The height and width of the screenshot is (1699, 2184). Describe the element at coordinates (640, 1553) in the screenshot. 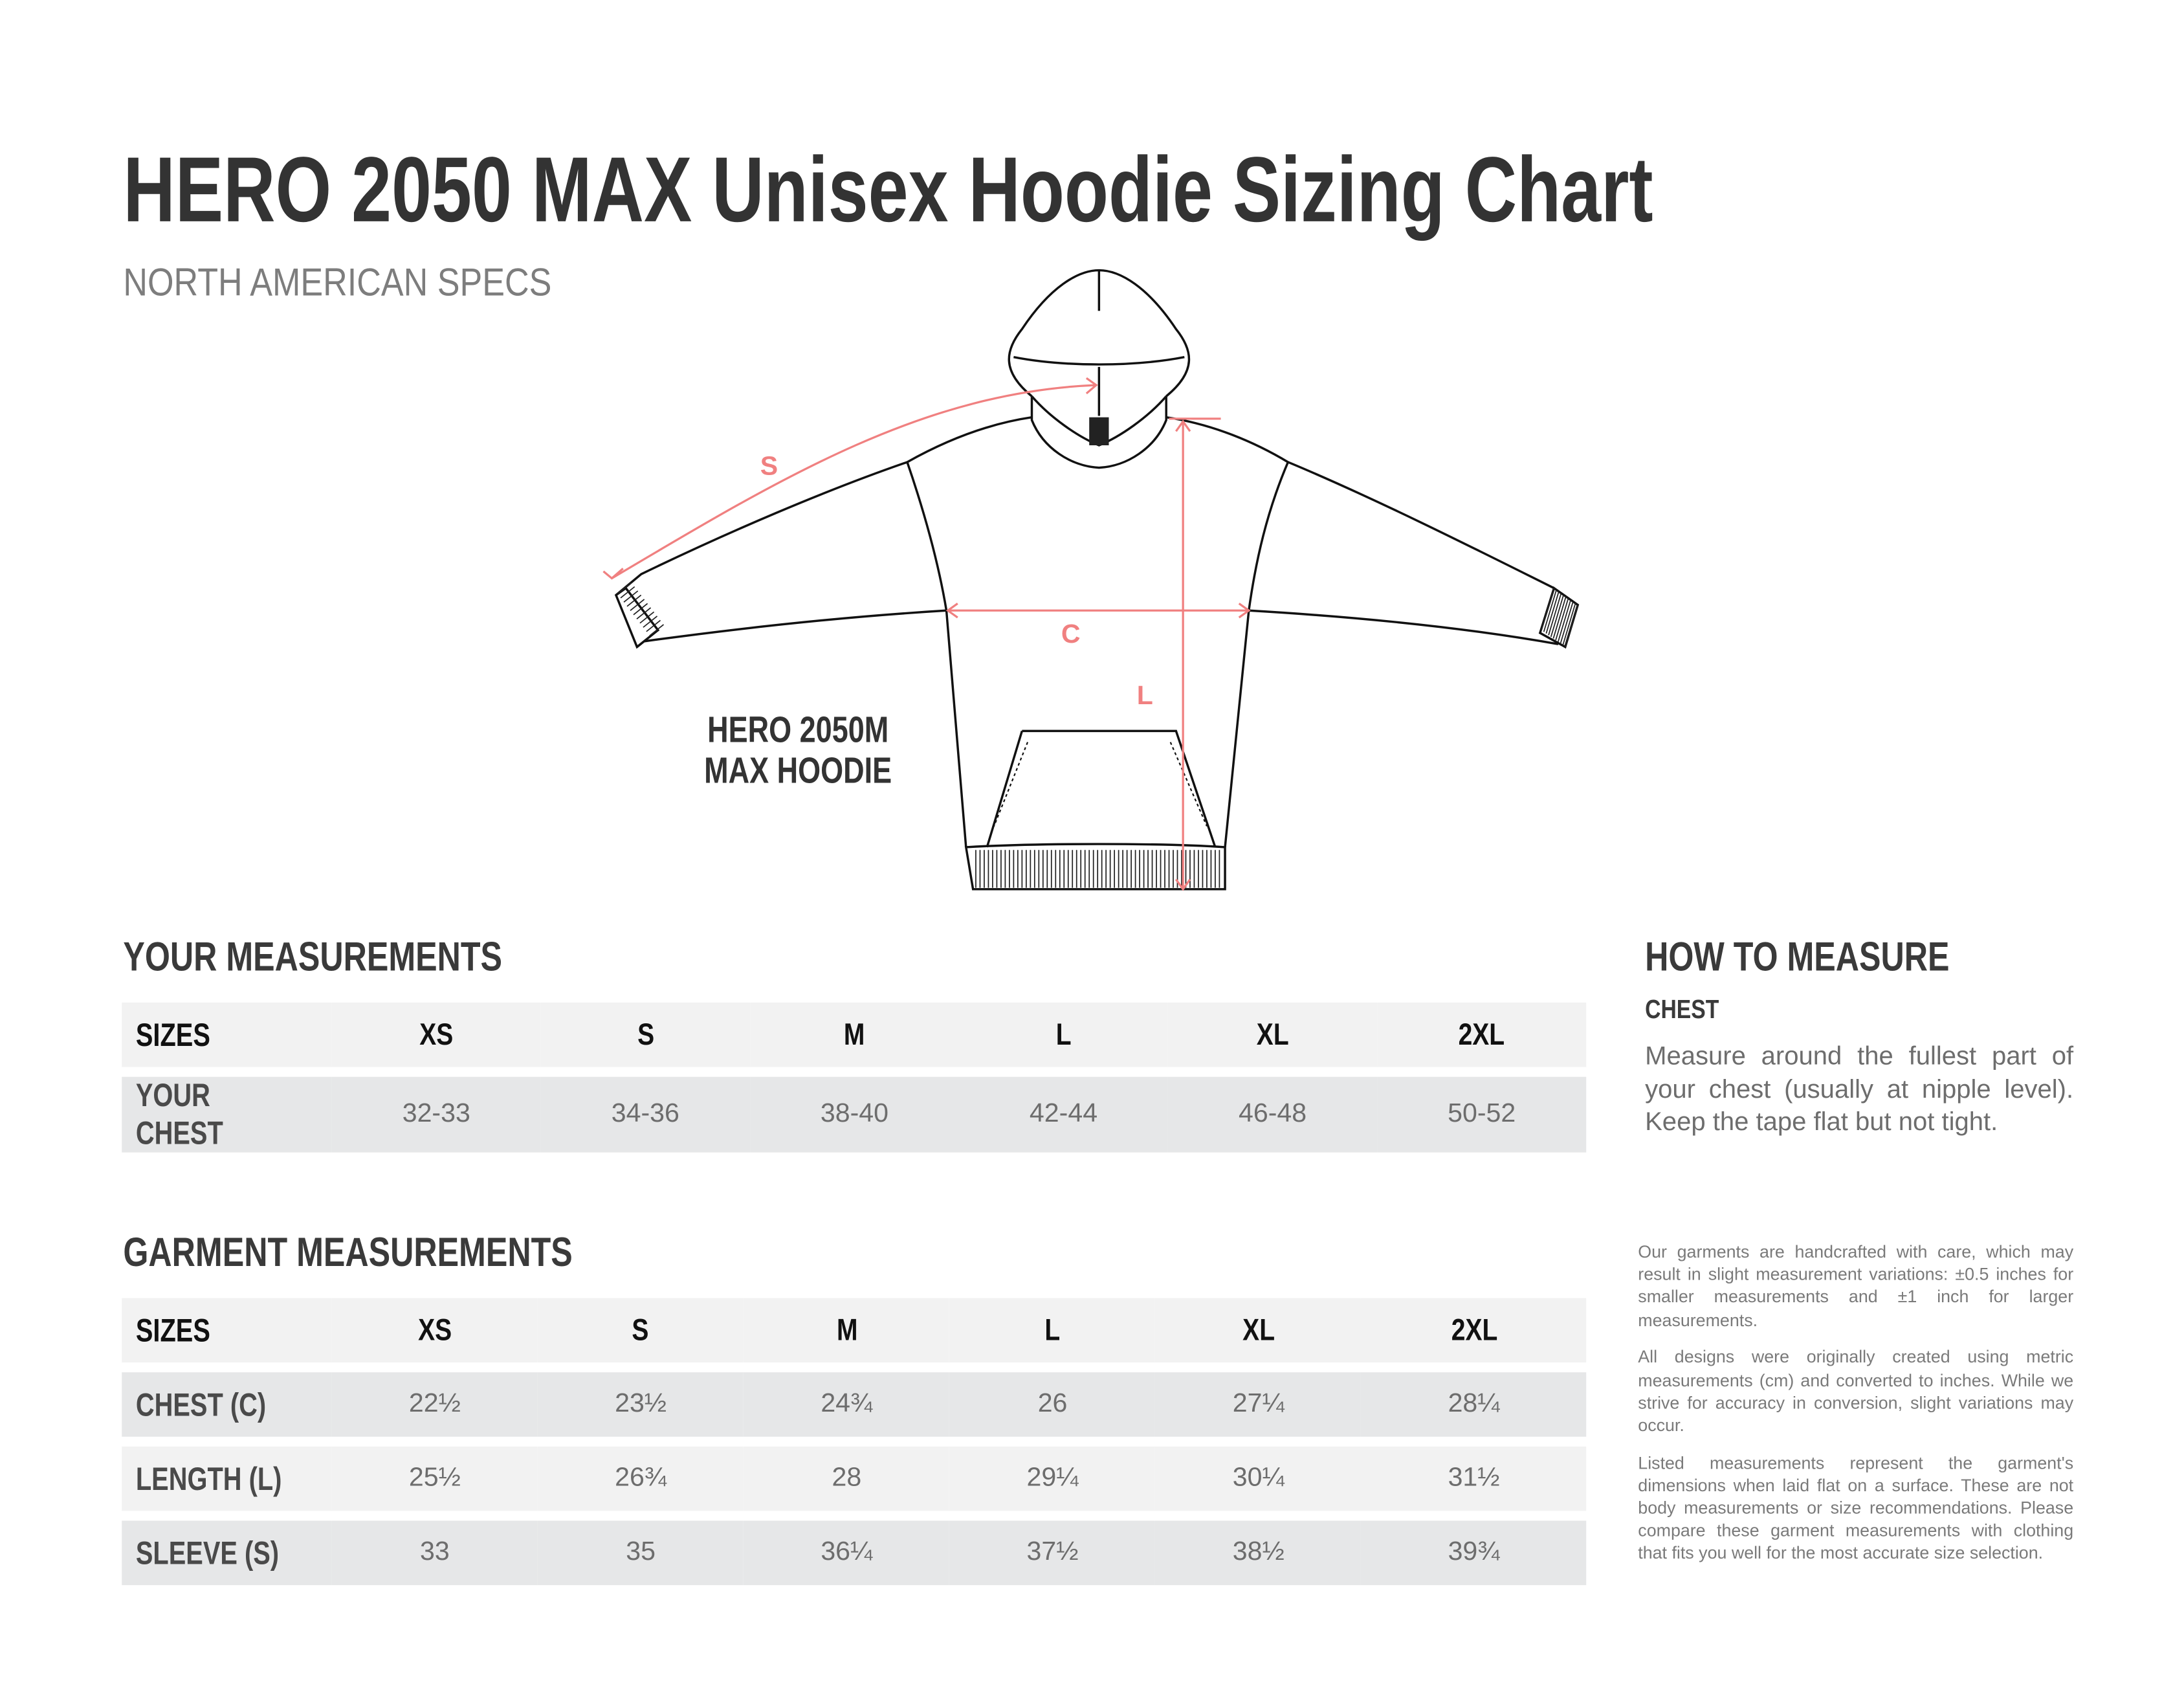

I see `value-cell: 35` at that location.